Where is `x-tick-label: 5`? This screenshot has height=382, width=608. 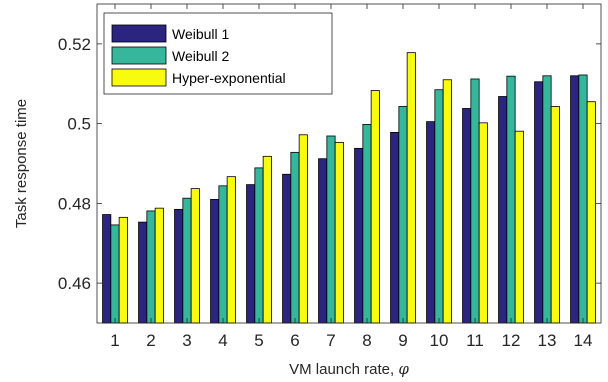 x-tick-label: 5 is located at coordinates (258, 340).